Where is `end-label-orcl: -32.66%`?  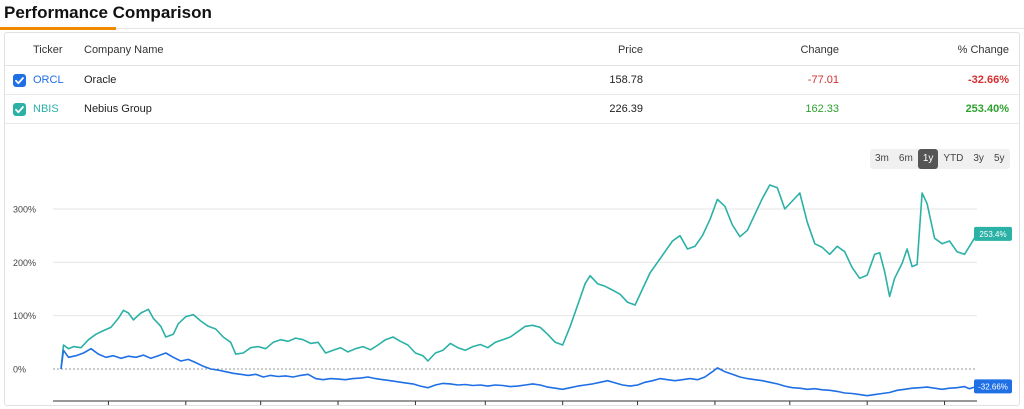
end-label-orcl: -32.66% is located at coordinates (993, 386).